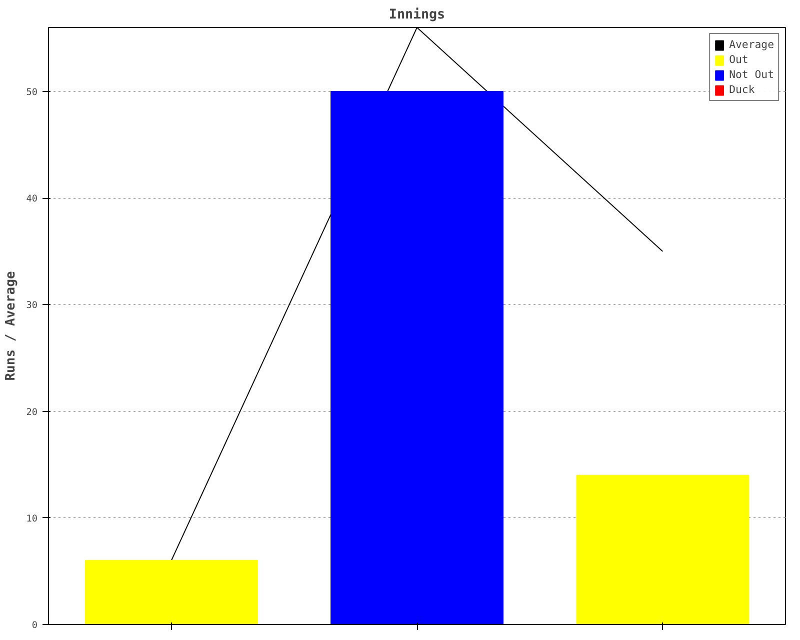 The width and height of the screenshot is (800, 640). What do you see at coordinates (751, 44) in the screenshot?
I see `legend-label: Average` at bounding box center [751, 44].